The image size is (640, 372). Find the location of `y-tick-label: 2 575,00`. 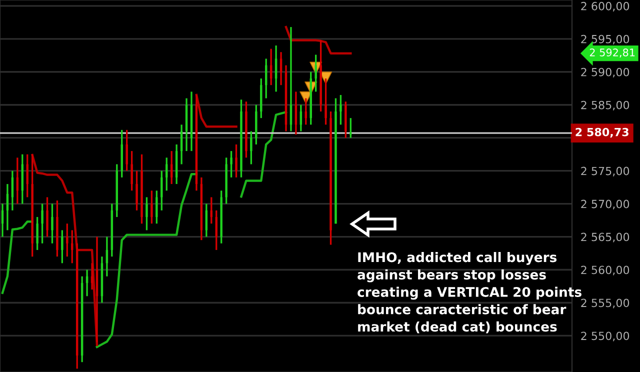

y-tick-label: 2 575,00 is located at coordinates (605, 171).